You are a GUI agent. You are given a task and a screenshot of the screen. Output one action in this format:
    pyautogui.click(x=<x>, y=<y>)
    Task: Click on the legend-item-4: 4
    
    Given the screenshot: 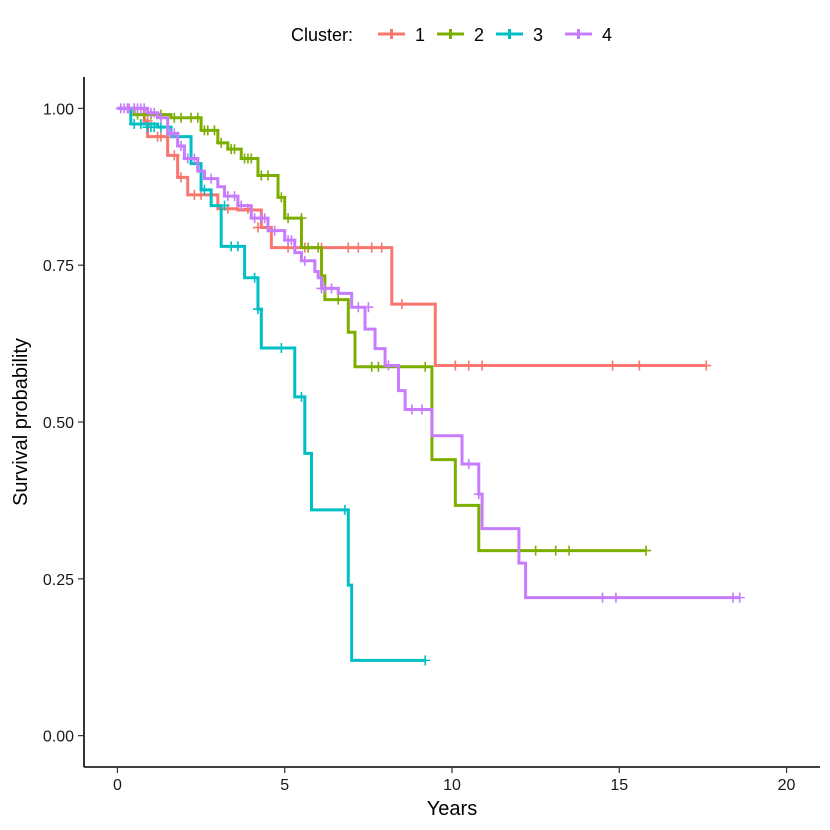 What is the action you would take?
    pyautogui.click(x=588, y=35)
    